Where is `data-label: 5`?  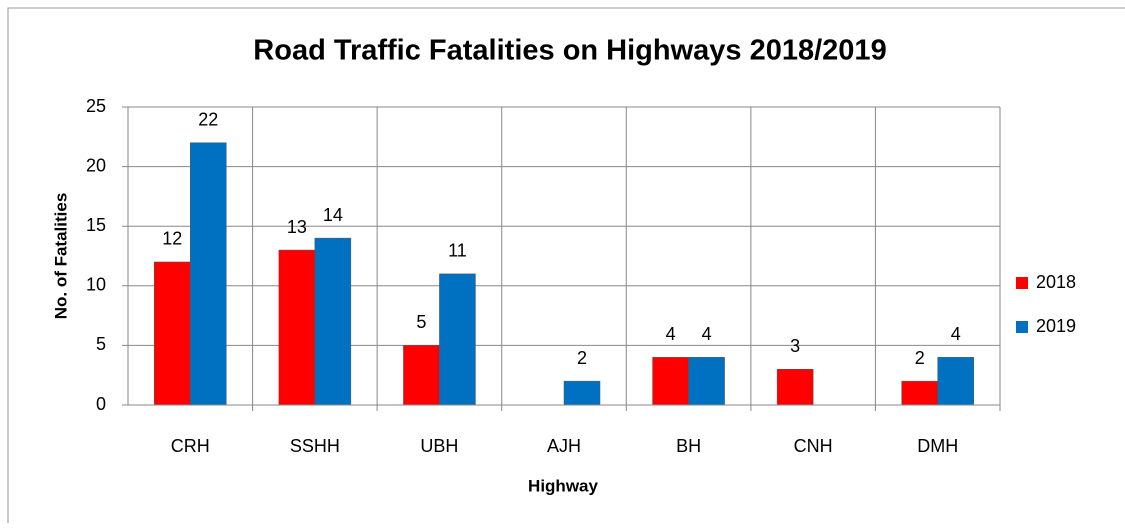 data-label: 5 is located at coordinates (421, 322).